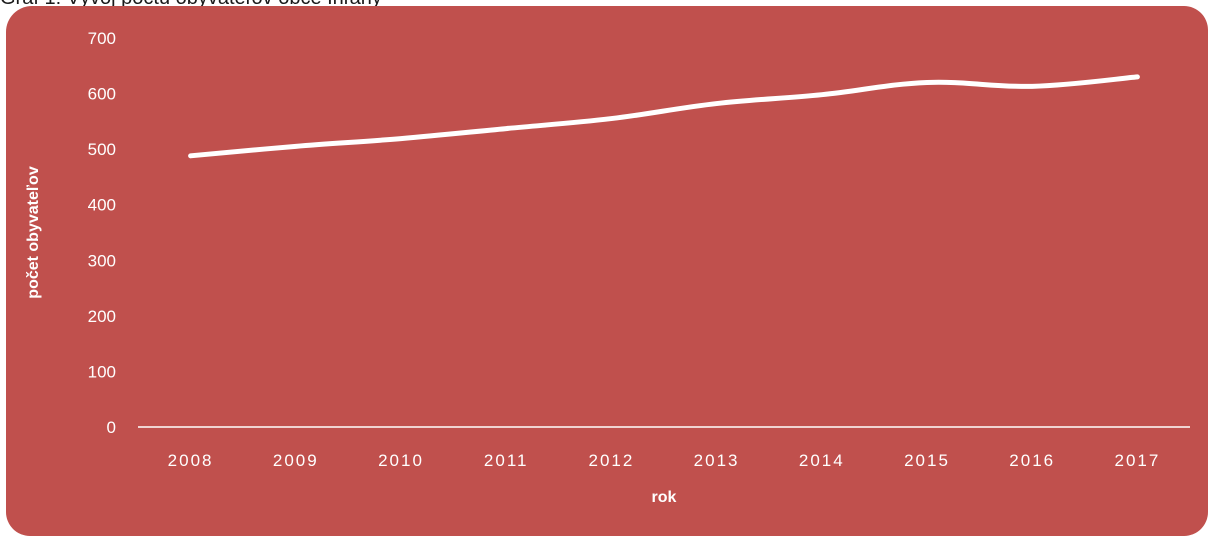  What do you see at coordinates (102, 316) in the screenshot?
I see `y-tick-label: 200` at bounding box center [102, 316].